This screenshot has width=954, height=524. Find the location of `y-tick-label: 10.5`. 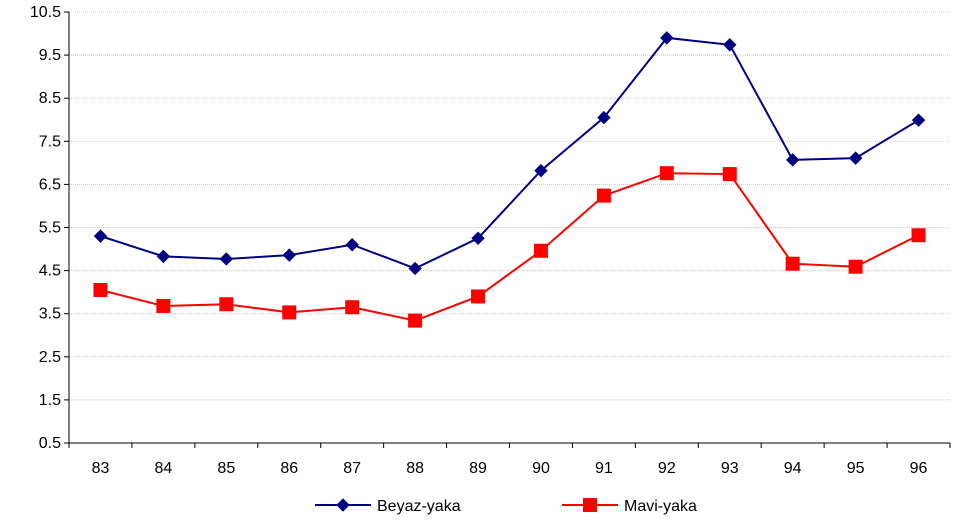

y-tick-label: 10.5 is located at coordinates (45, 12).